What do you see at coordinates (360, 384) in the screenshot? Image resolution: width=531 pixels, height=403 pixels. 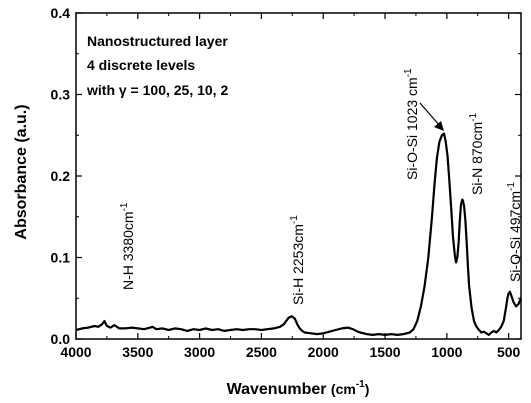 I see `x-axis-title-unit-sup: -1` at bounding box center [360, 384].